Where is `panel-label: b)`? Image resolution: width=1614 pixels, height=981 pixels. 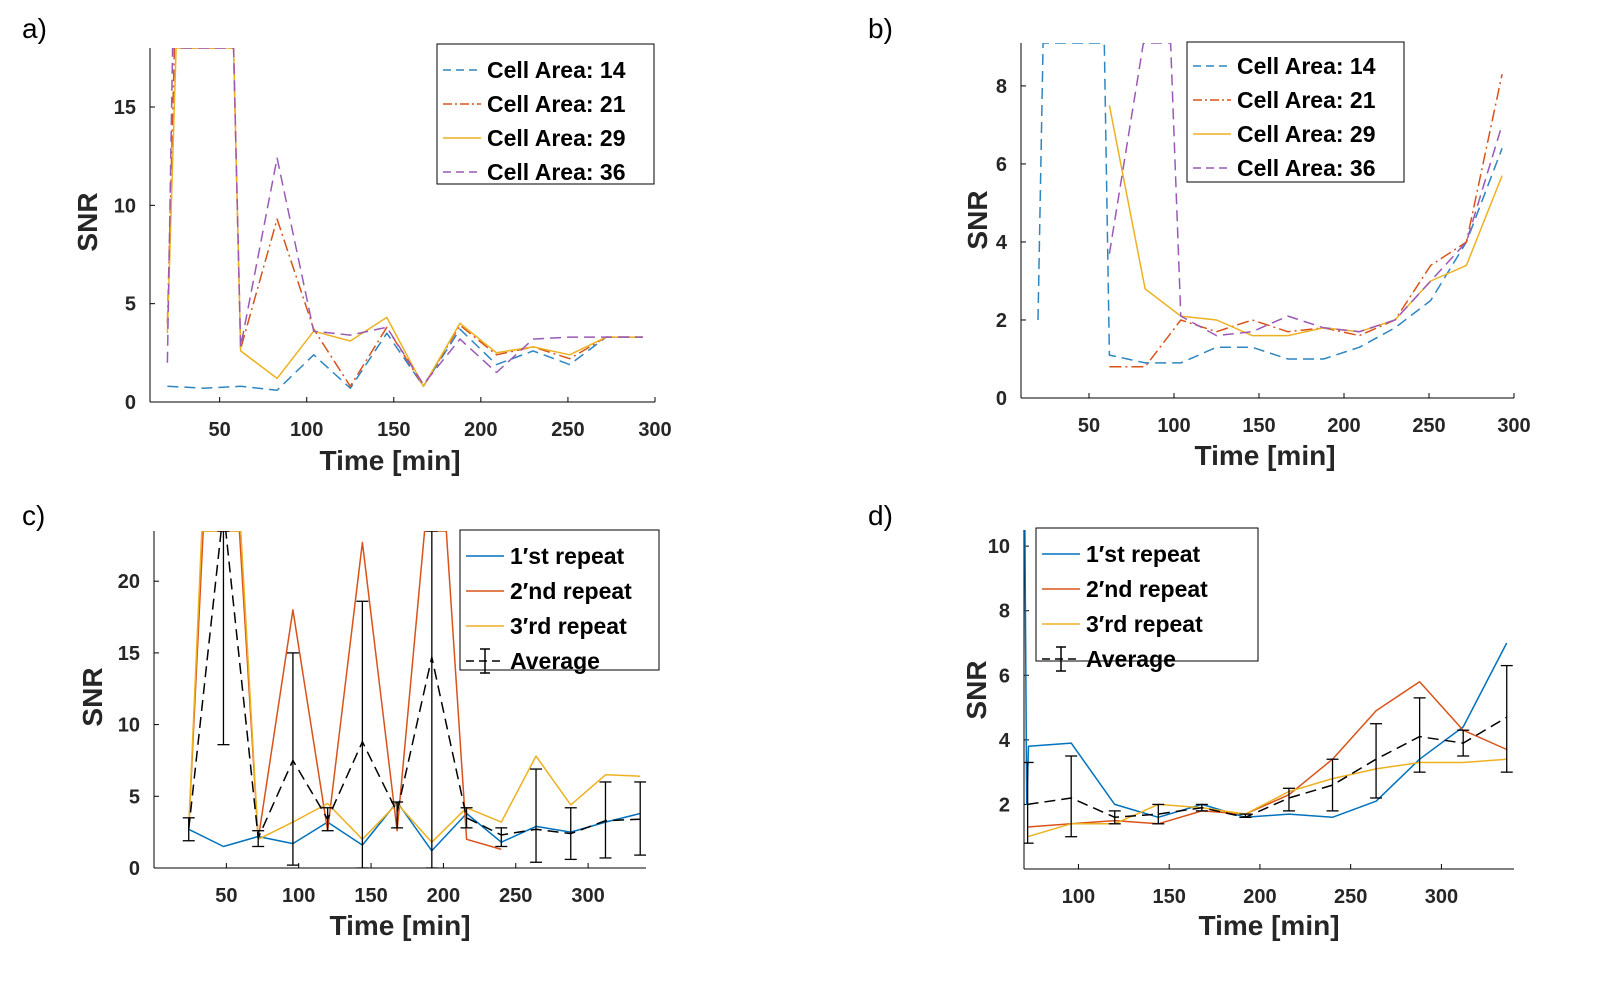 panel-label: b) is located at coordinates (880, 28).